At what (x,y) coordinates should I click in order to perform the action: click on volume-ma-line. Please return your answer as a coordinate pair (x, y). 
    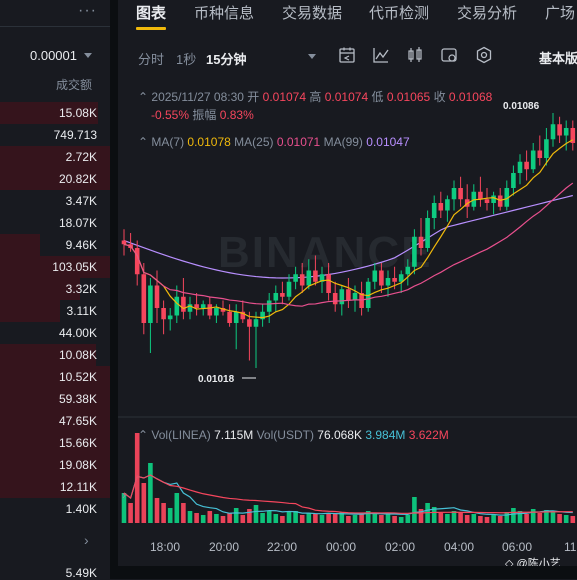
    Looking at the image, I should click on (348, 494).